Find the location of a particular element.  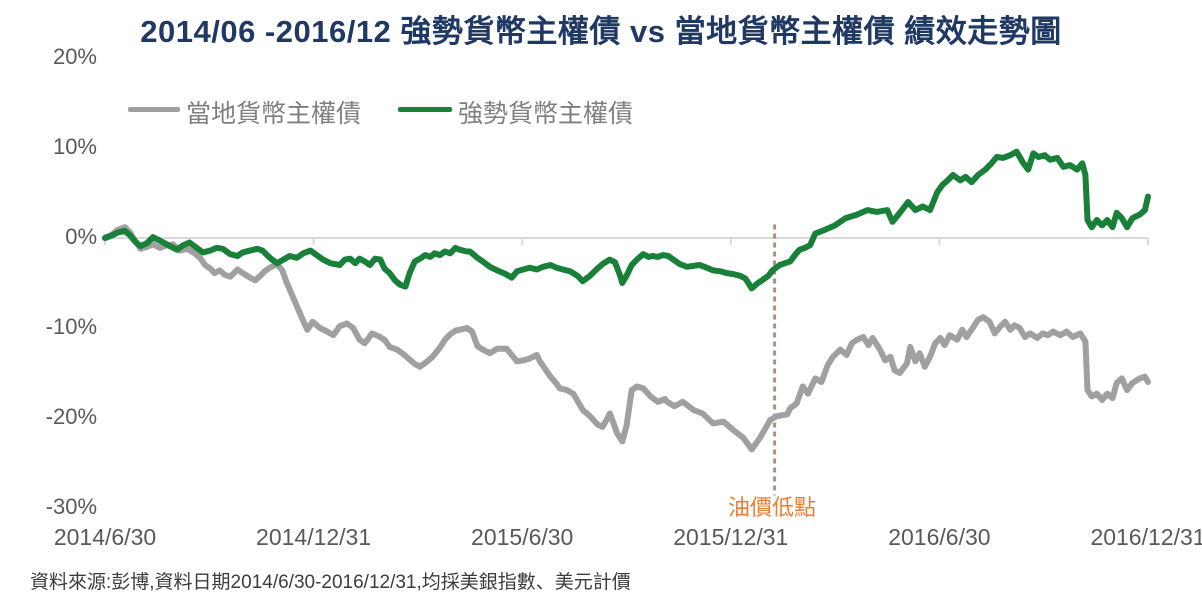

legend-line-hard-currency-icon is located at coordinates (425, 109).